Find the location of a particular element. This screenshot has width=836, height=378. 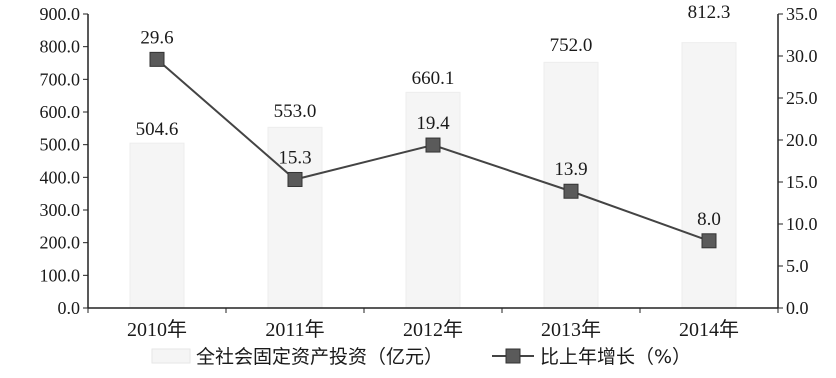

growth-value-label: 19.4 is located at coordinates (433, 123).